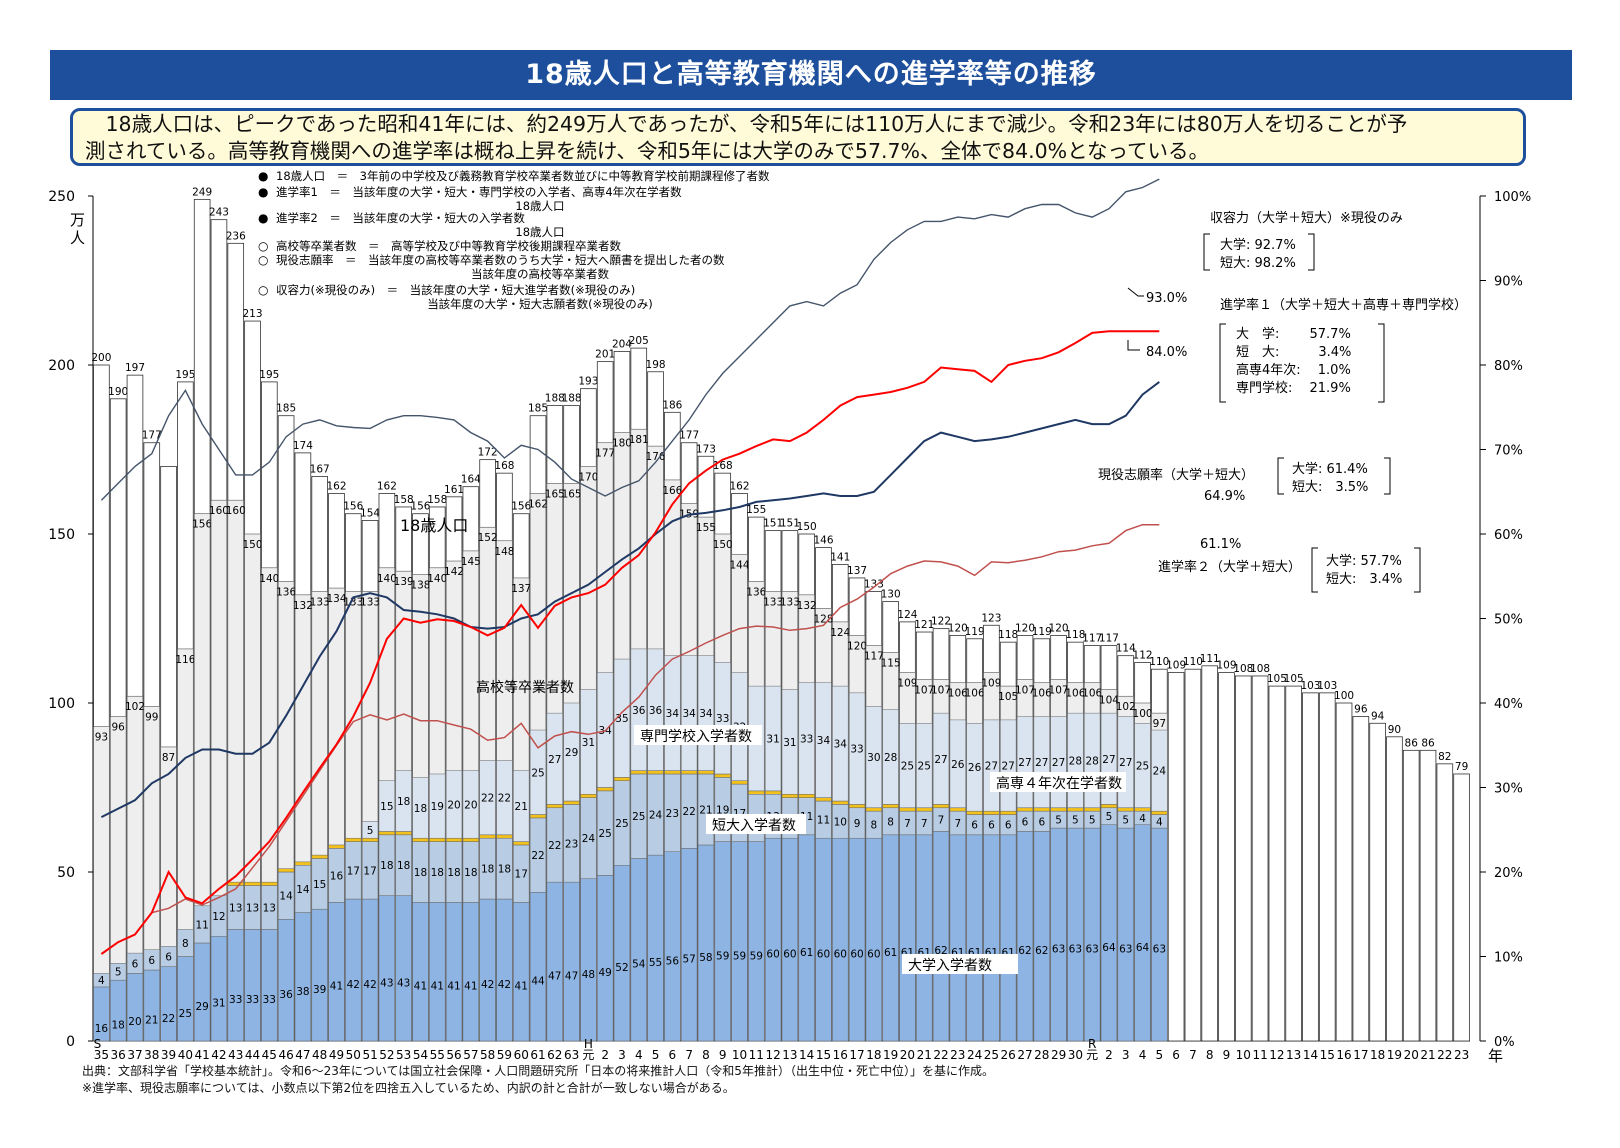 The height and width of the screenshot is (1148, 1620). What do you see at coordinates (856, 1055) in the screenshot?
I see `x-tick-label: 17` at bounding box center [856, 1055].